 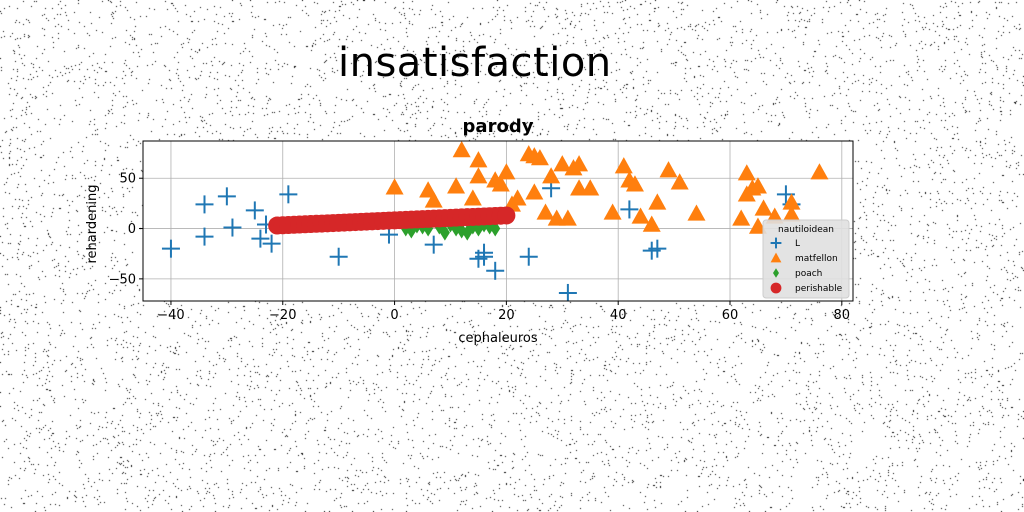 What do you see at coordinates (497, 338) in the screenshot?
I see `x-axis-label: cephaleuros` at bounding box center [497, 338].